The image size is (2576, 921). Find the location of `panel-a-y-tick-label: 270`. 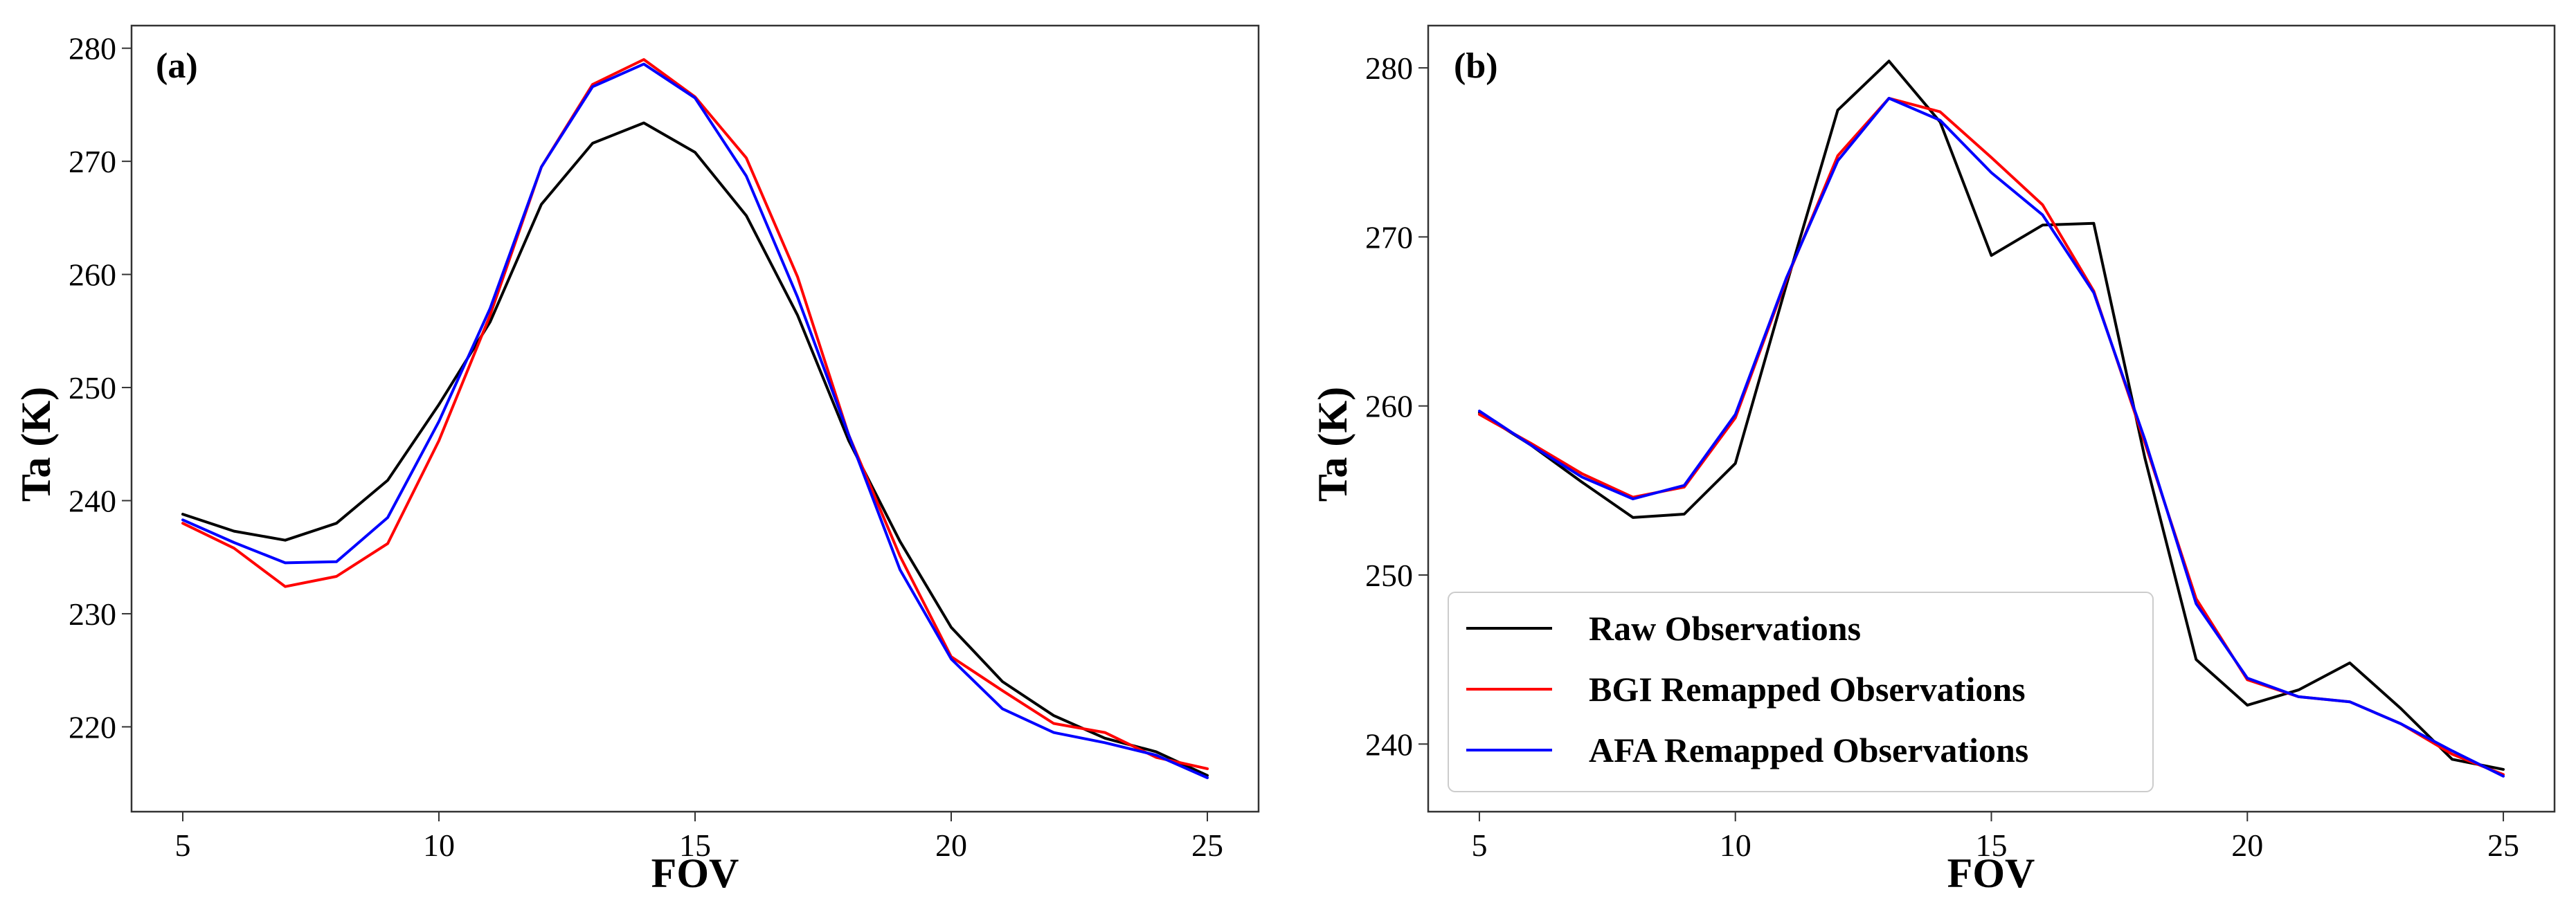

panel-a-y-tick-label: 270 is located at coordinates (92, 161).